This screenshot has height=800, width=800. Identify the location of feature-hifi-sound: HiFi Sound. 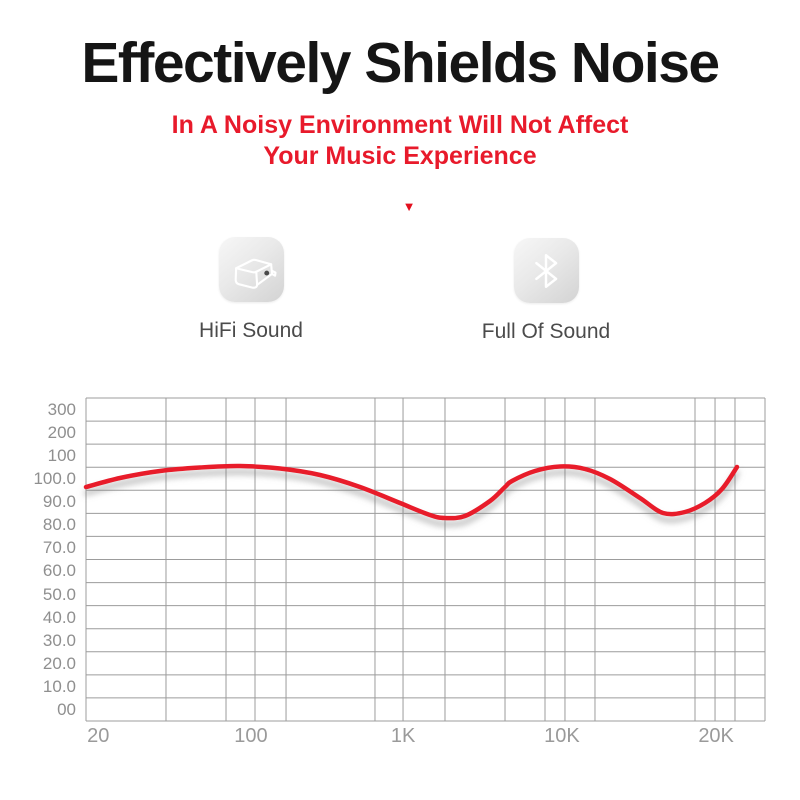
(251, 290).